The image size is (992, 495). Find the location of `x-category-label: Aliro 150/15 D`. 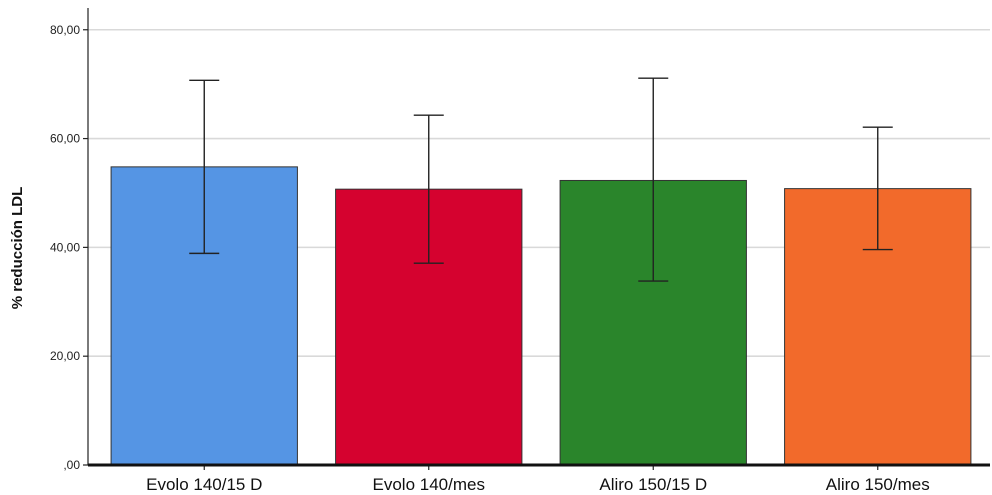

x-category-label: Aliro 150/15 D is located at coordinates (653, 484).